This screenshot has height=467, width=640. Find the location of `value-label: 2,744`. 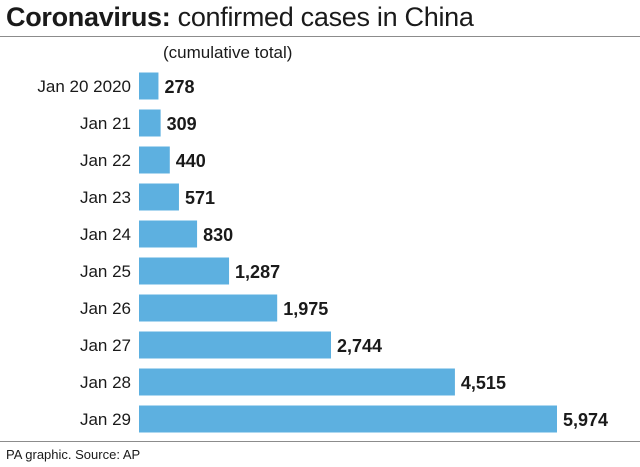

value-label: 2,744 is located at coordinates (359, 346).